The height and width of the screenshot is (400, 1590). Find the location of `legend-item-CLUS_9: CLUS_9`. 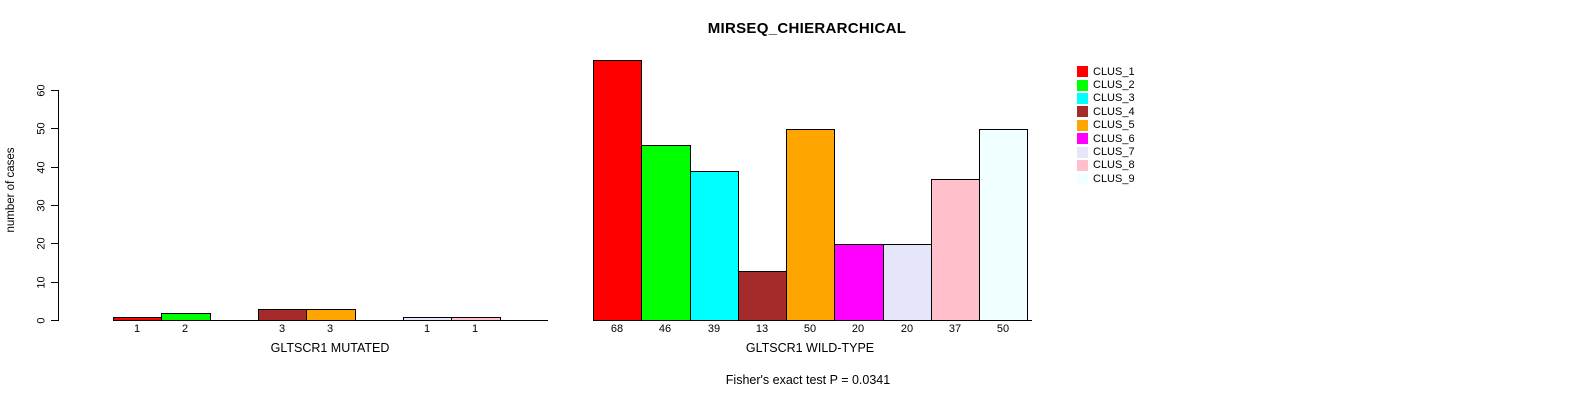

legend-item-CLUS_9: CLUS_9 is located at coordinates (1106, 178).